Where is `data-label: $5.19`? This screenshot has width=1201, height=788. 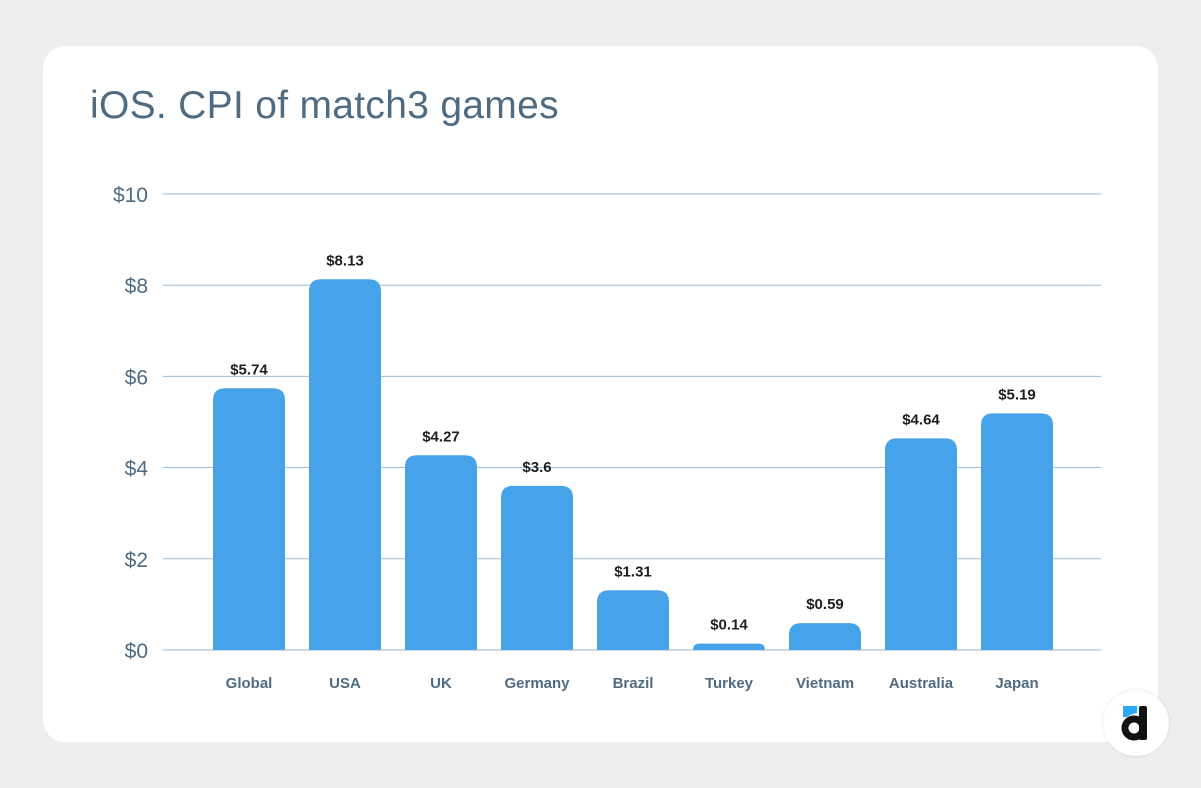
data-label: $5.19 is located at coordinates (1017, 394).